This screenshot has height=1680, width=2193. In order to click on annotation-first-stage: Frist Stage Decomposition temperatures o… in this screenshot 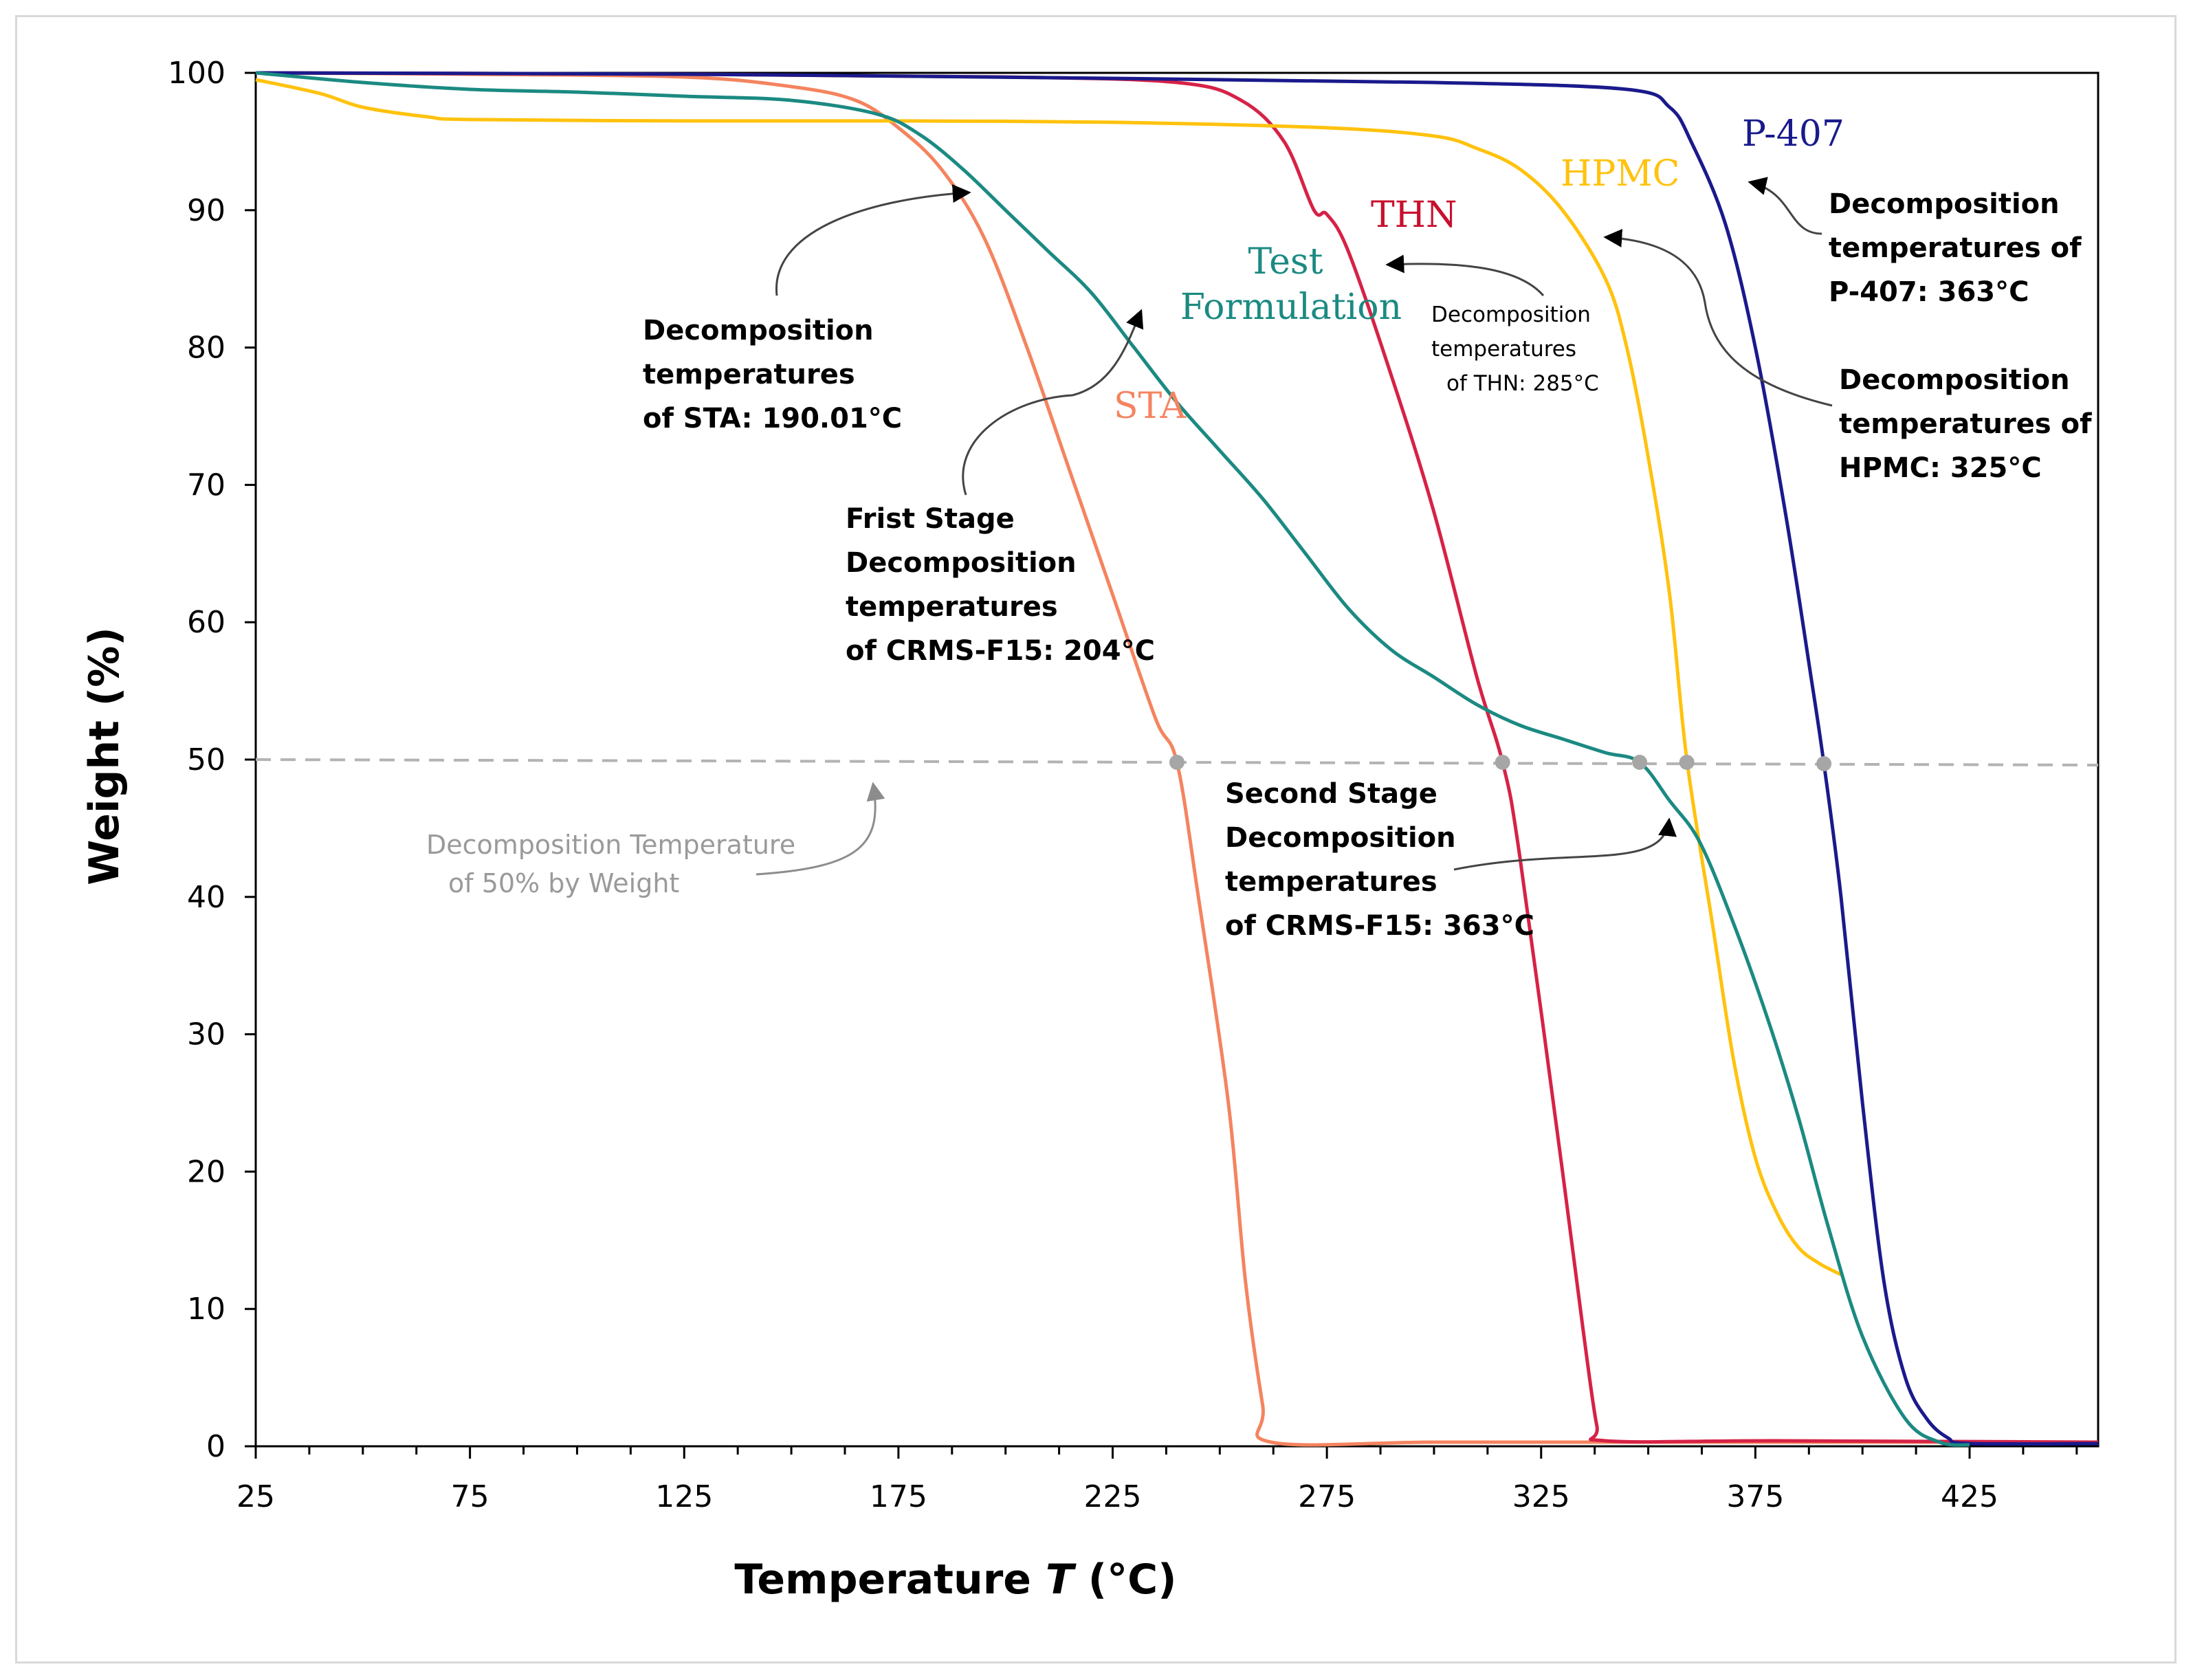, I will do `click(1000, 585)`.